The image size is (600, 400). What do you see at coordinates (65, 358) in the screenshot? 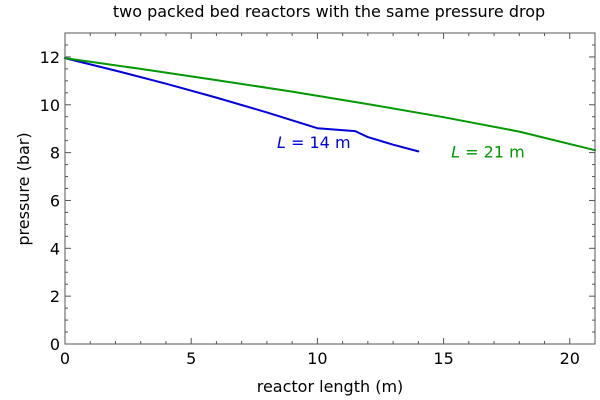
I see `x-tick-label: 0` at bounding box center [65, 358].